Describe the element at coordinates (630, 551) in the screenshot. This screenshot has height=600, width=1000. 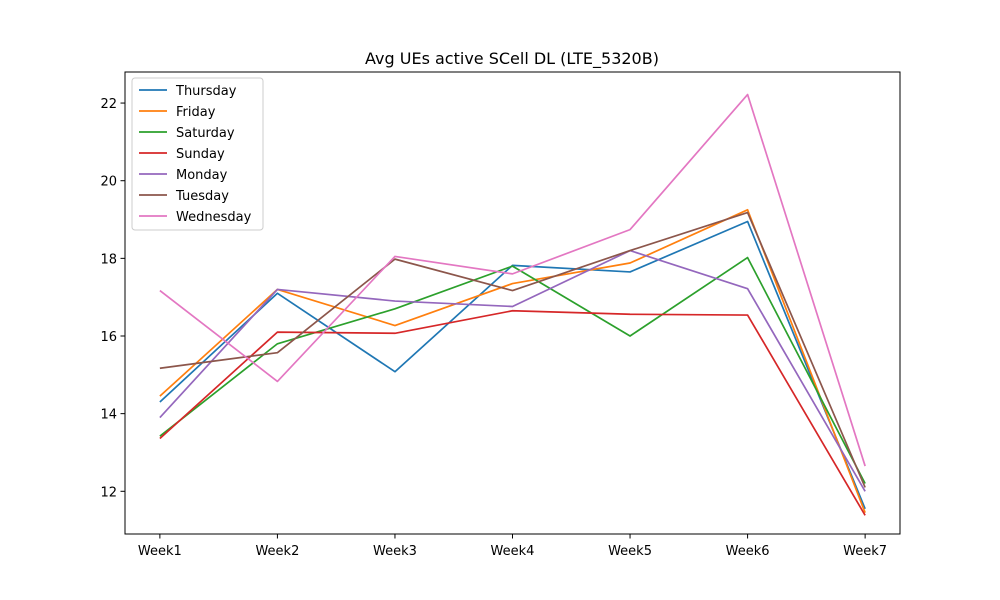
I see `x-tick-label: Week5` at that location.